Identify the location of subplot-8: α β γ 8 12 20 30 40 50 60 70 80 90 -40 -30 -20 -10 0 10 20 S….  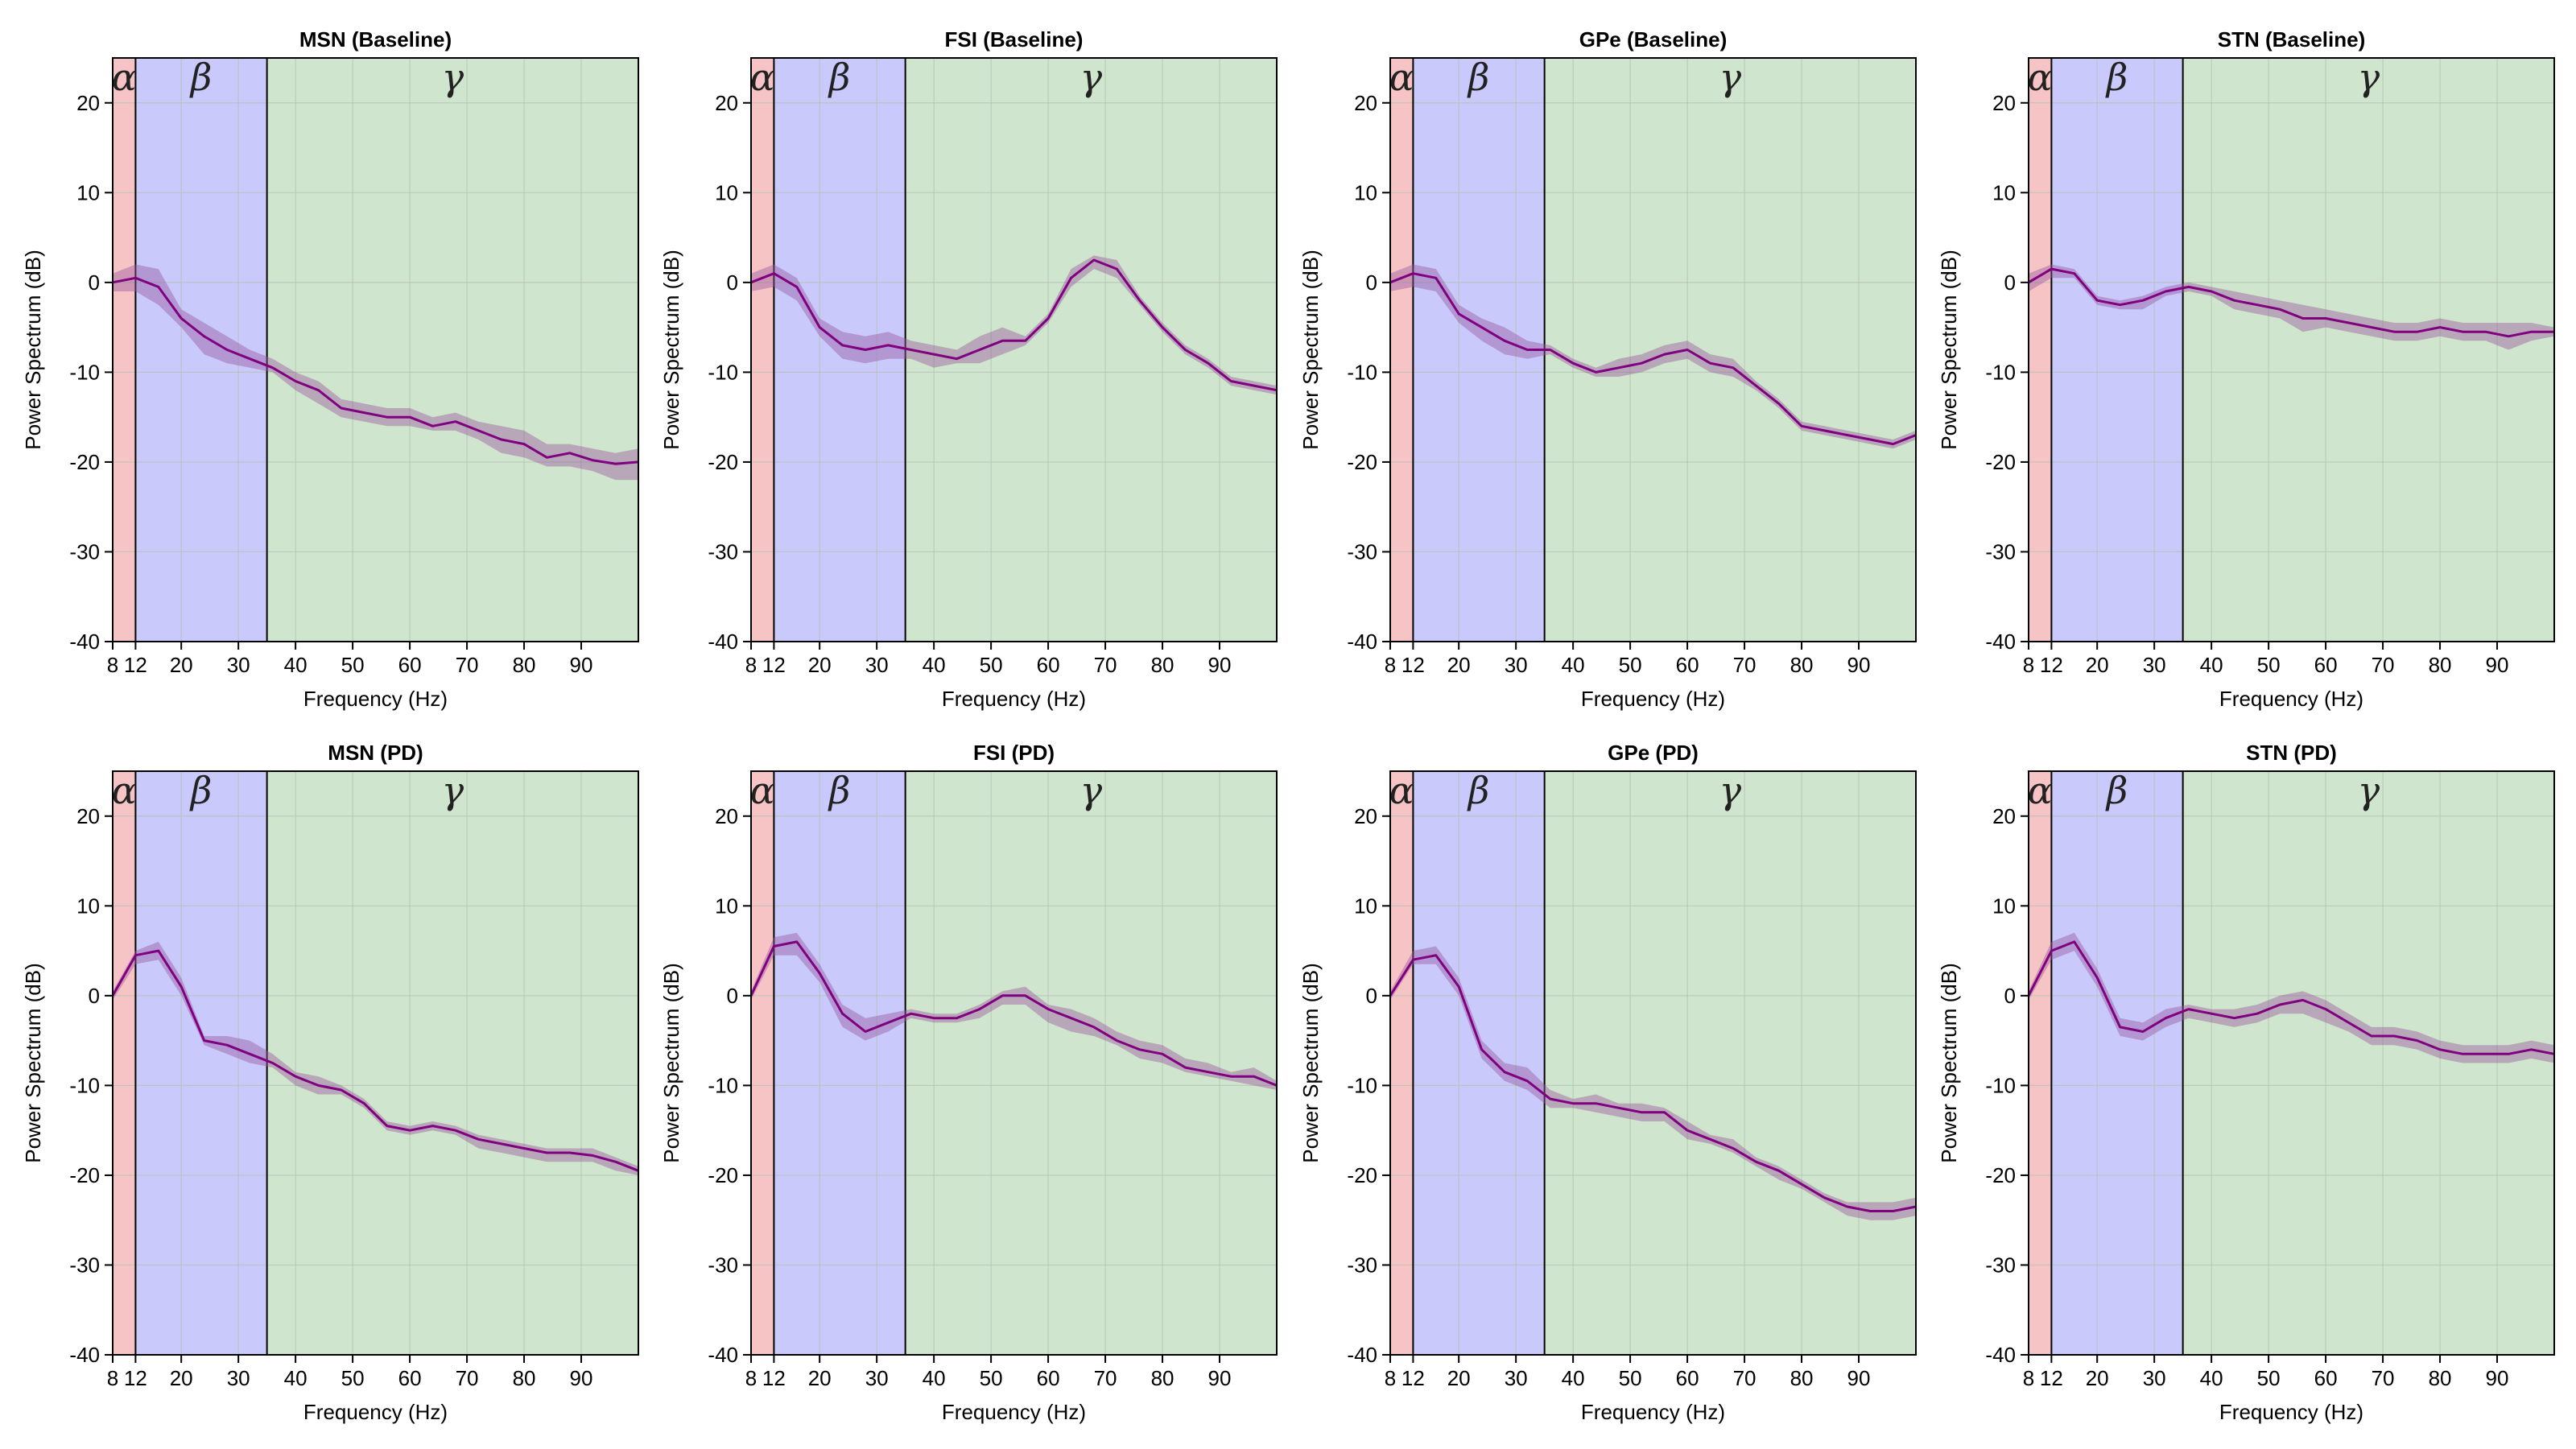
(2246, 1082).